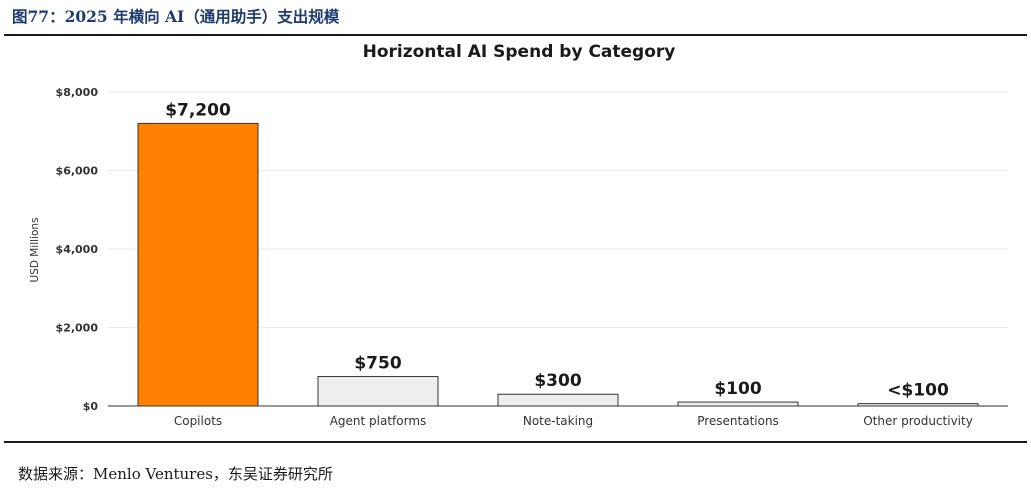 The width and height of the screenshot is (1031, 490). What do you see at coordinates (918, 391) in the screenshot?
I see `data-label: <$100` at bounding box center [918, 391].